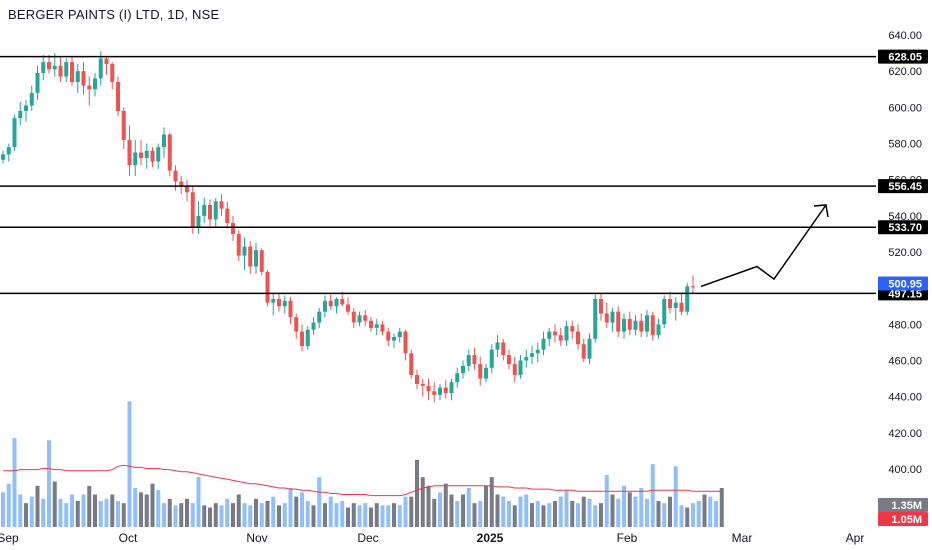 The image size is (932, 550). What do you see at coordinates (903, 283) in the screenshot?
I see `last-price-badge-bg` at bounding box center [903, 283].